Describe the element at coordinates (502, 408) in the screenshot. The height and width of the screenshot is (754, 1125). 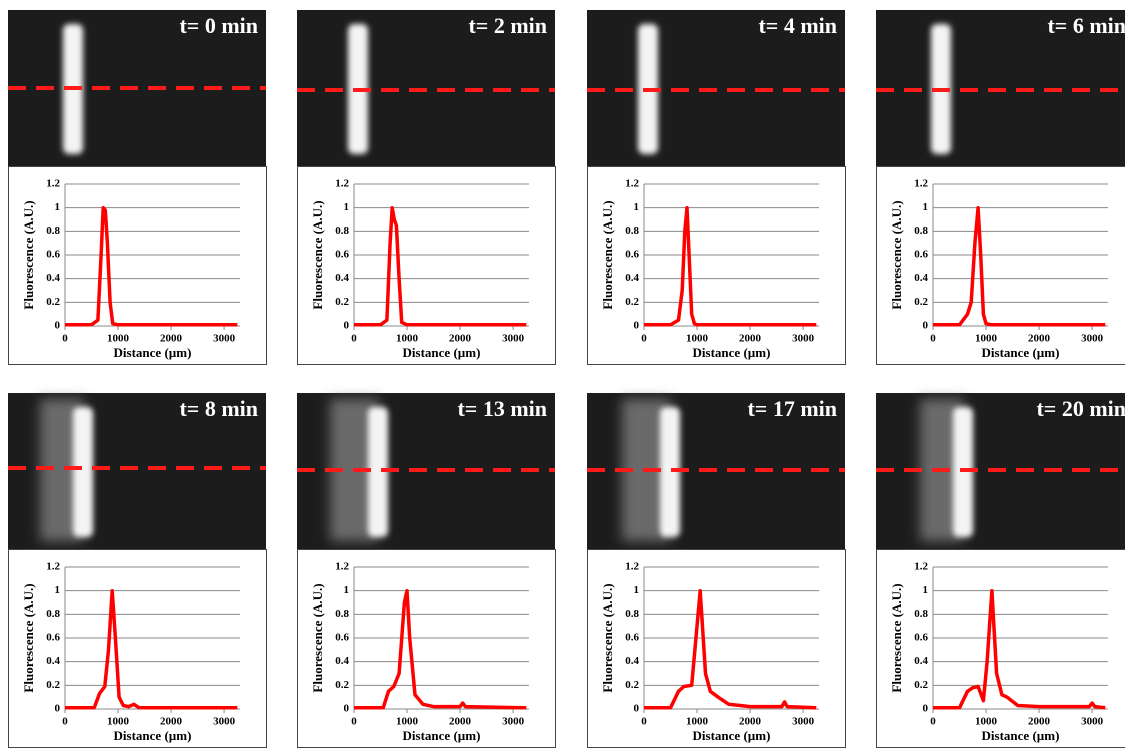
I see `time-label: t= 13 min` at that location.